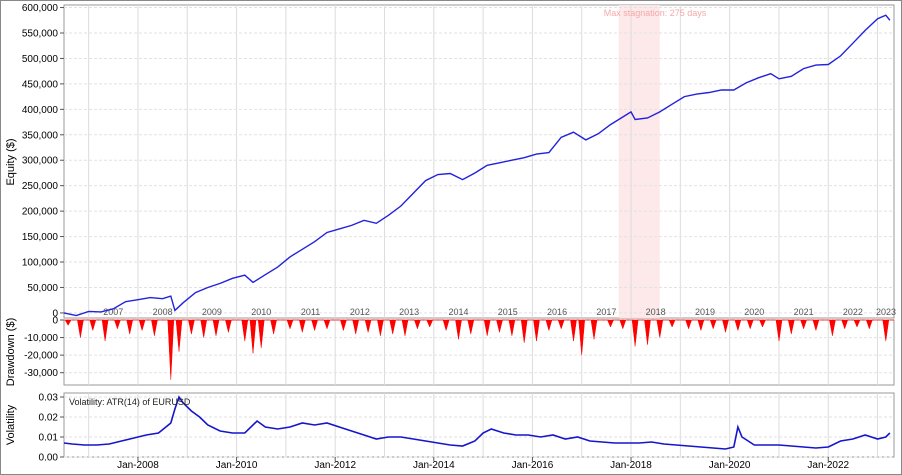  Describe the element at coordinates (130, 402) in the screenshot. I see `volatility-annotation: Volatility: ATR(14) of EURUSD` at that location.